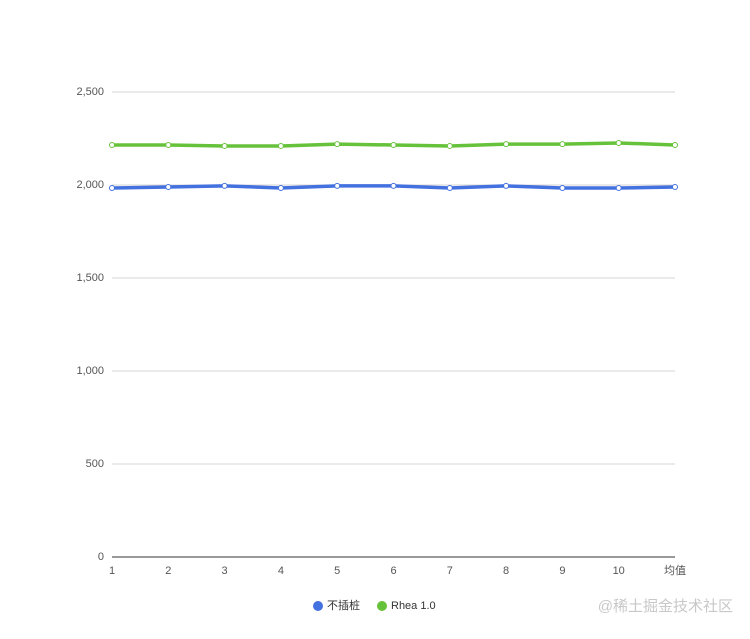 The image size is (750, 639). I want to click on y-tick-label: 0, so click(101, 557).